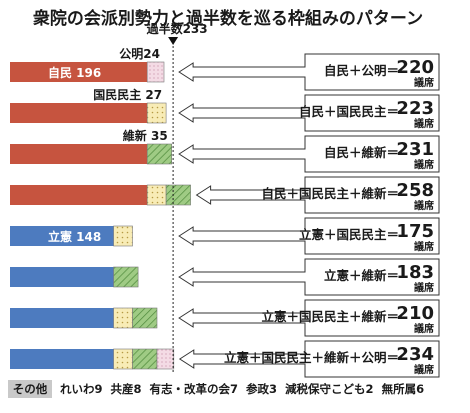 This screenshot has height=413, width=470. What do you see at coordinates (415, 313) in the screenshot?
I see `combo-total: 210` at bounding box center [415, 313].